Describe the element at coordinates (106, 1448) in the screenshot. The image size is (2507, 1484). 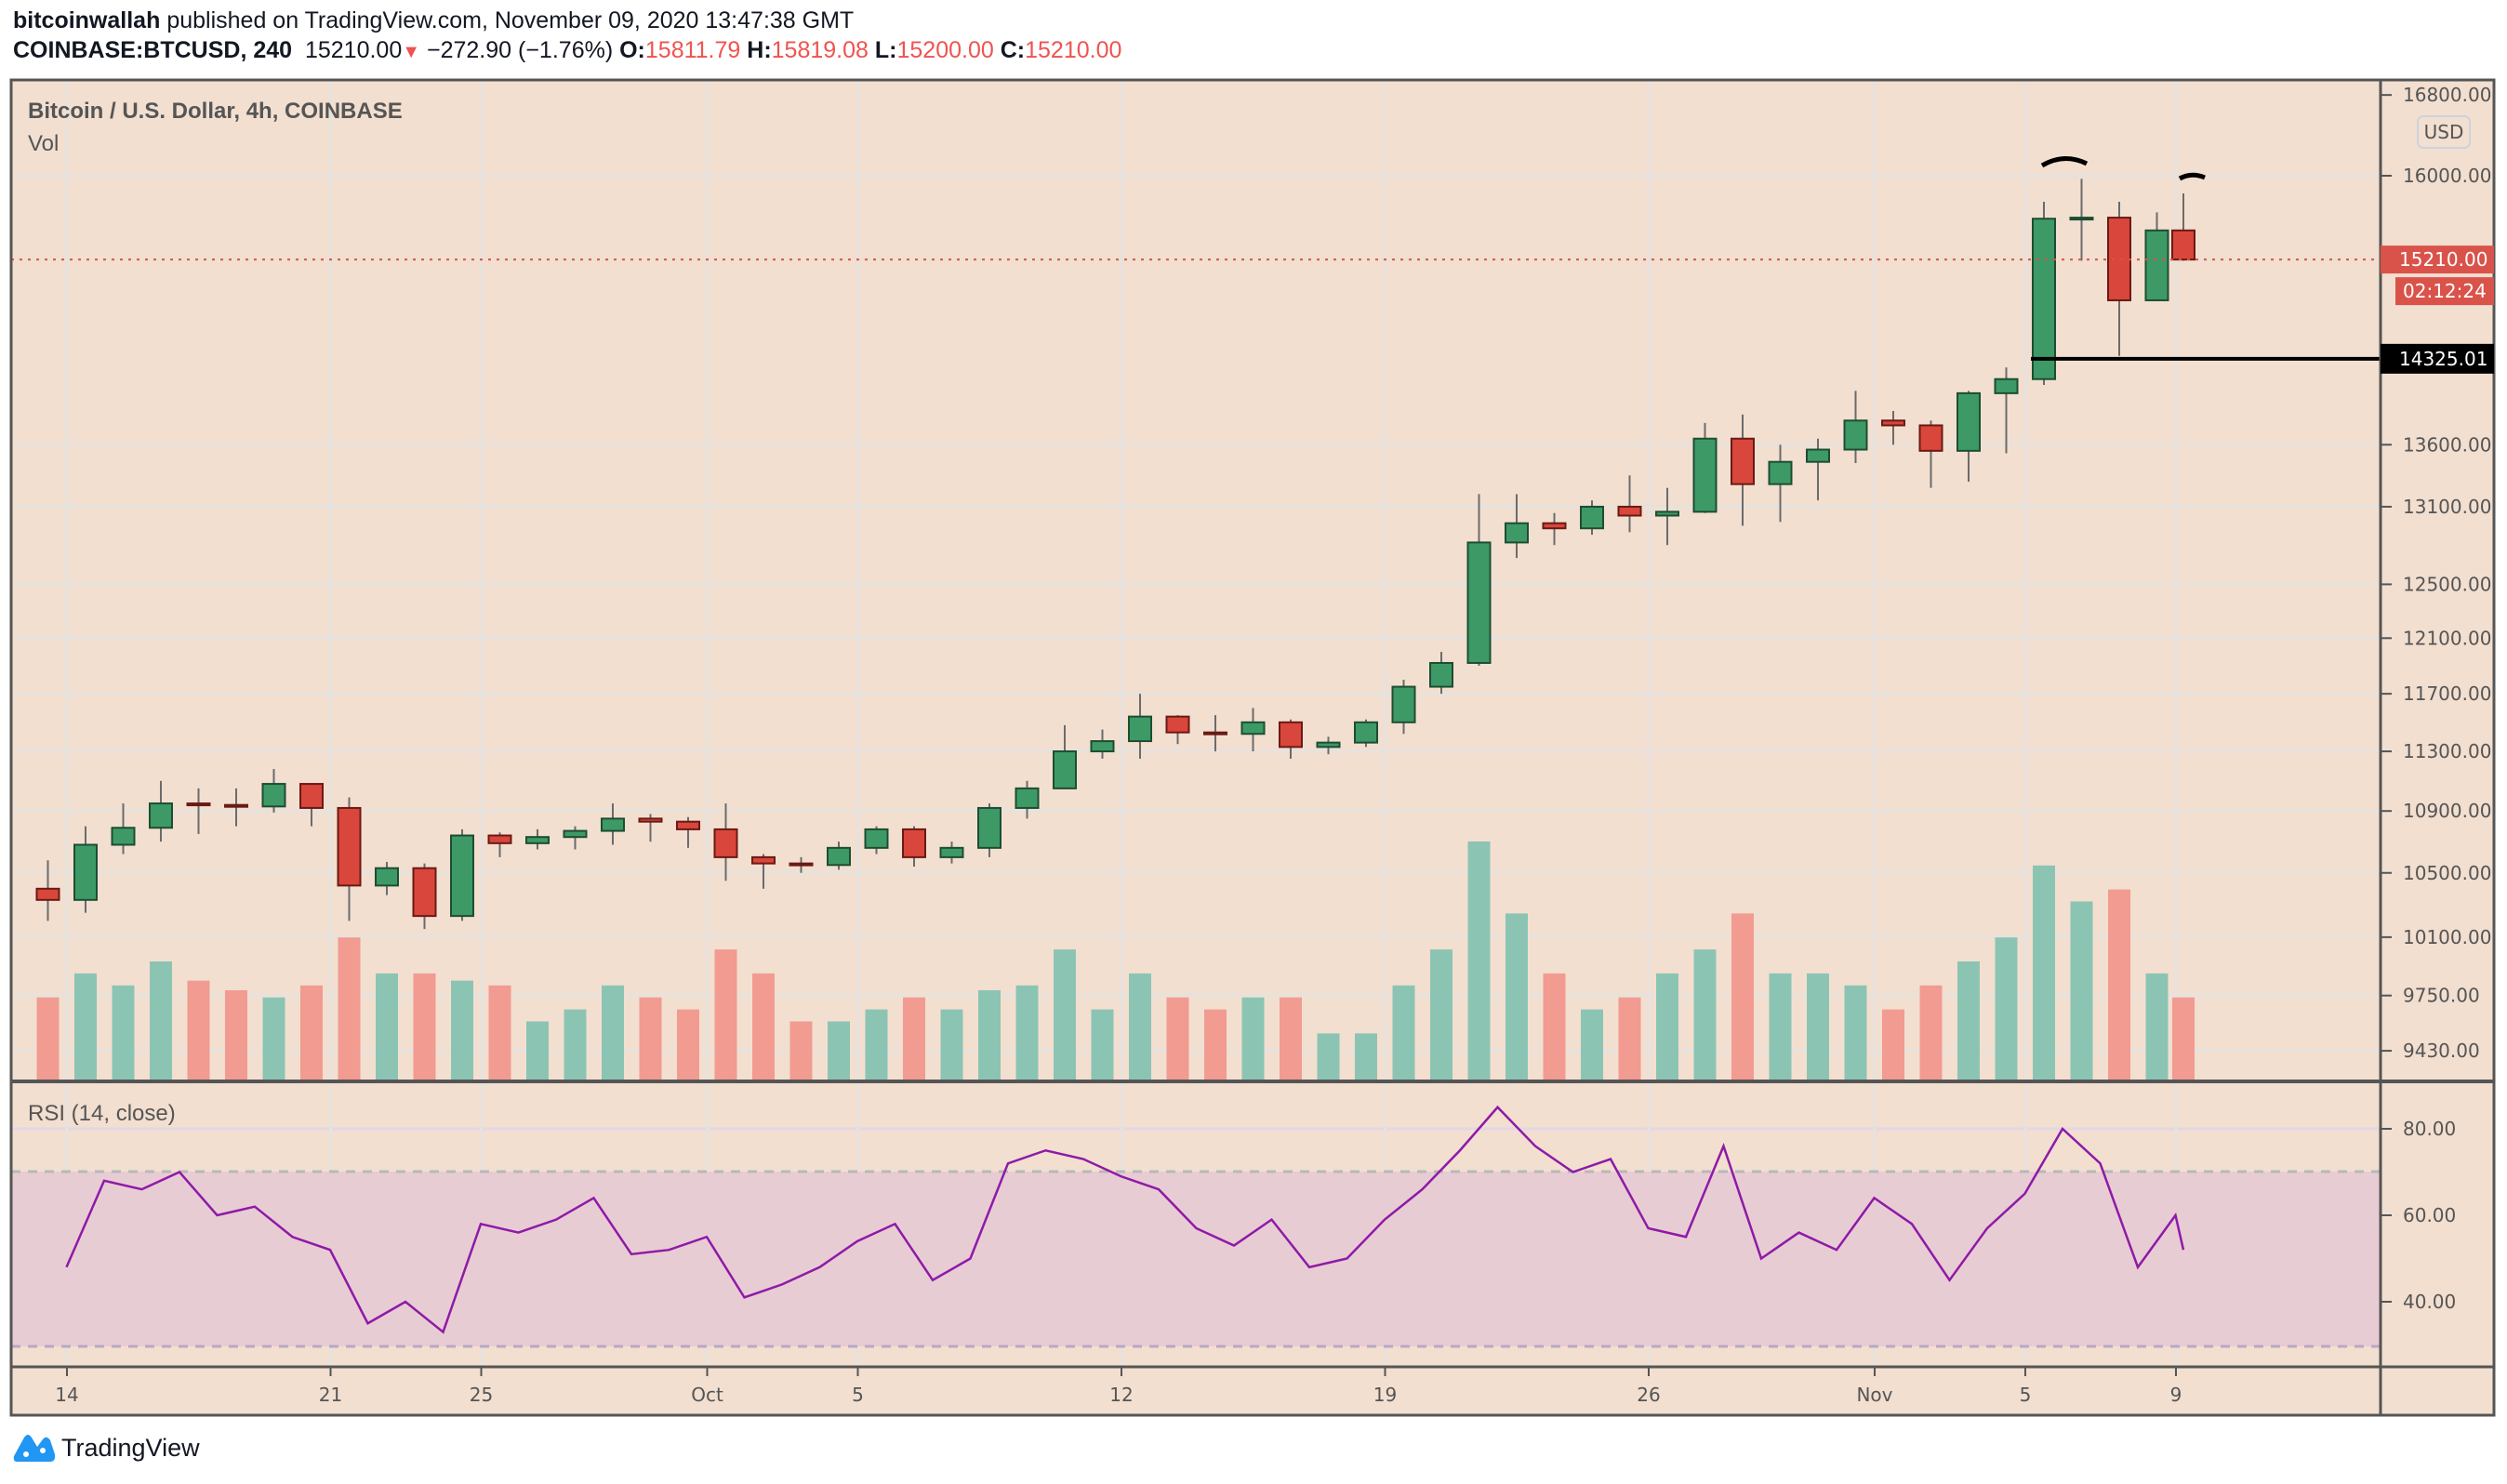
I see `tradingview-logo: TradingView` at that location.